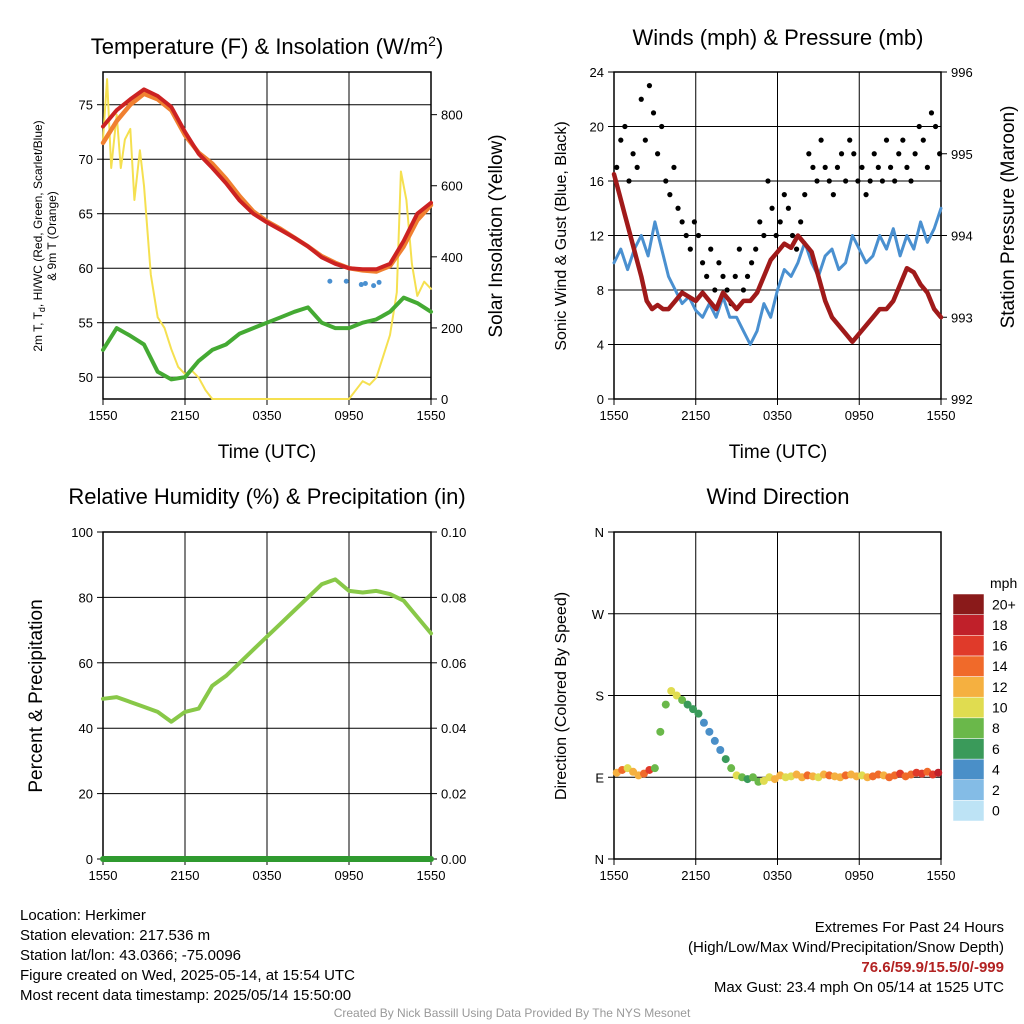  Describe the element at coordinates (962, 236) in the screenshot. I see `y-tick-label: 994` at that location.